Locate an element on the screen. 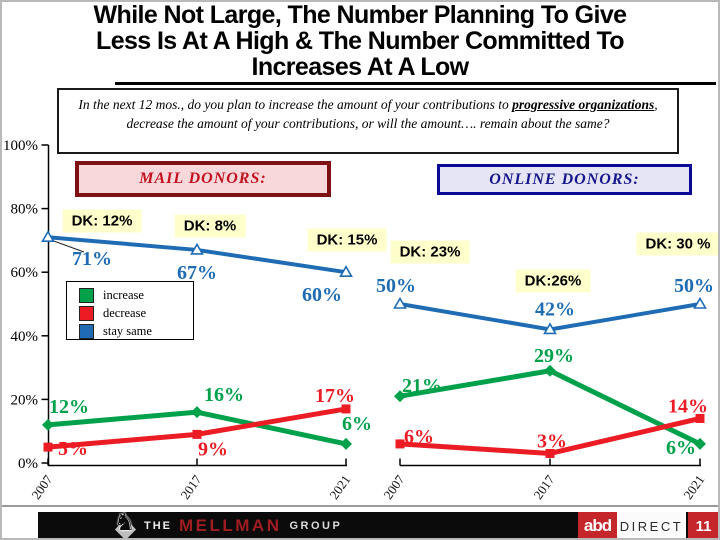 This screenshot has width=720, height=540. annotation-leader-line is located at coordinates (67, 246).